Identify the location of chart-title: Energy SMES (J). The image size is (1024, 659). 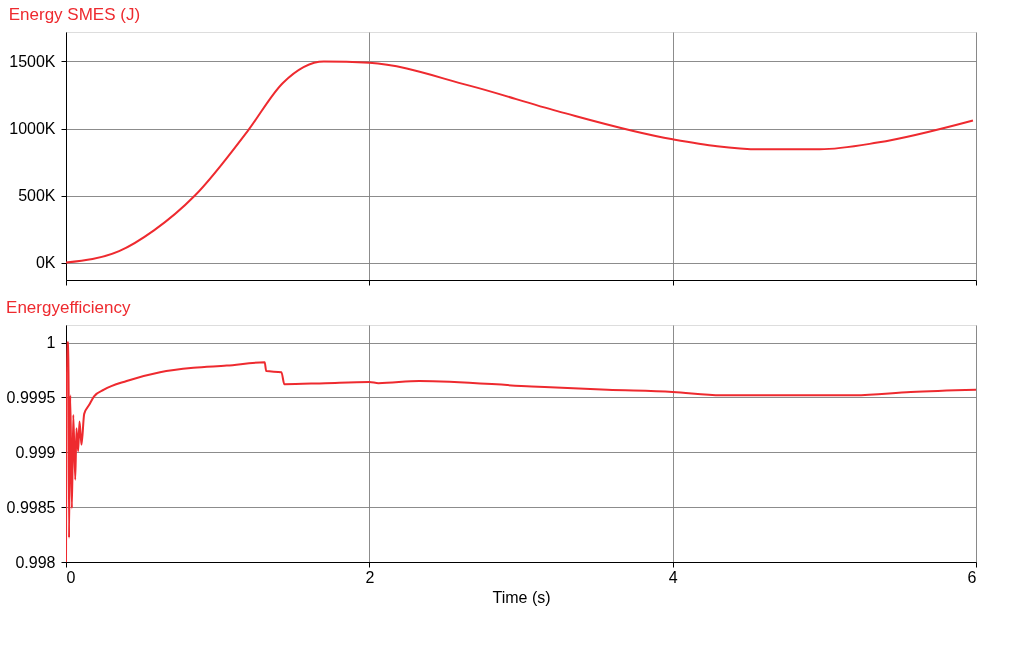
(74, 14).